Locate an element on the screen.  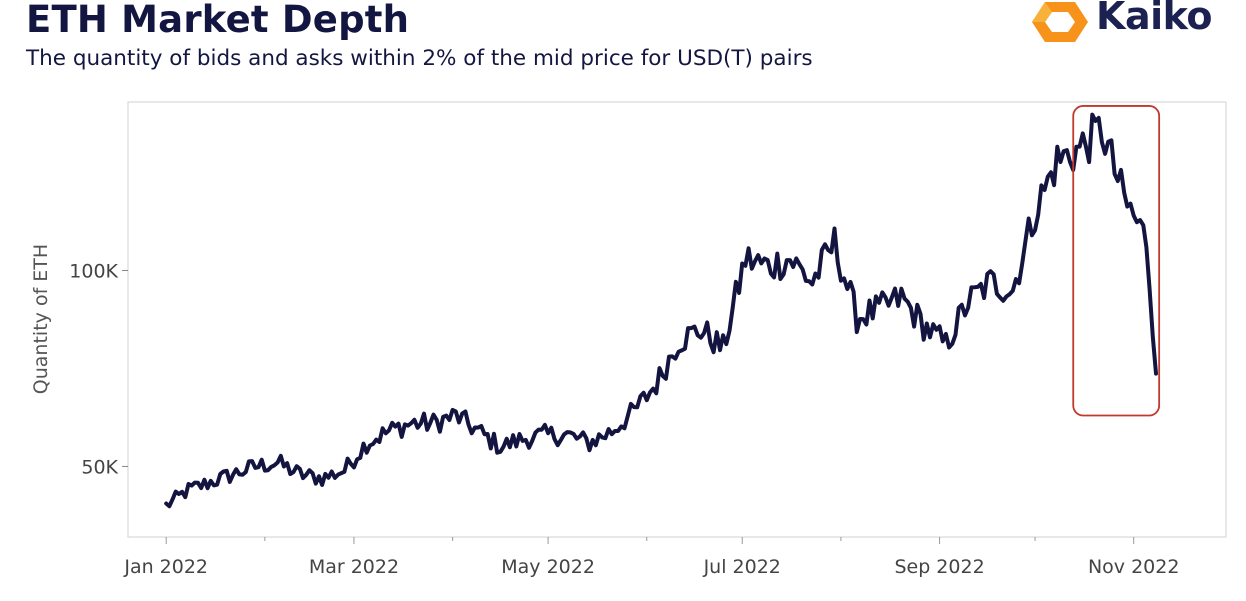
y-axis: 50K 100K is located at coordinates (98, 369).